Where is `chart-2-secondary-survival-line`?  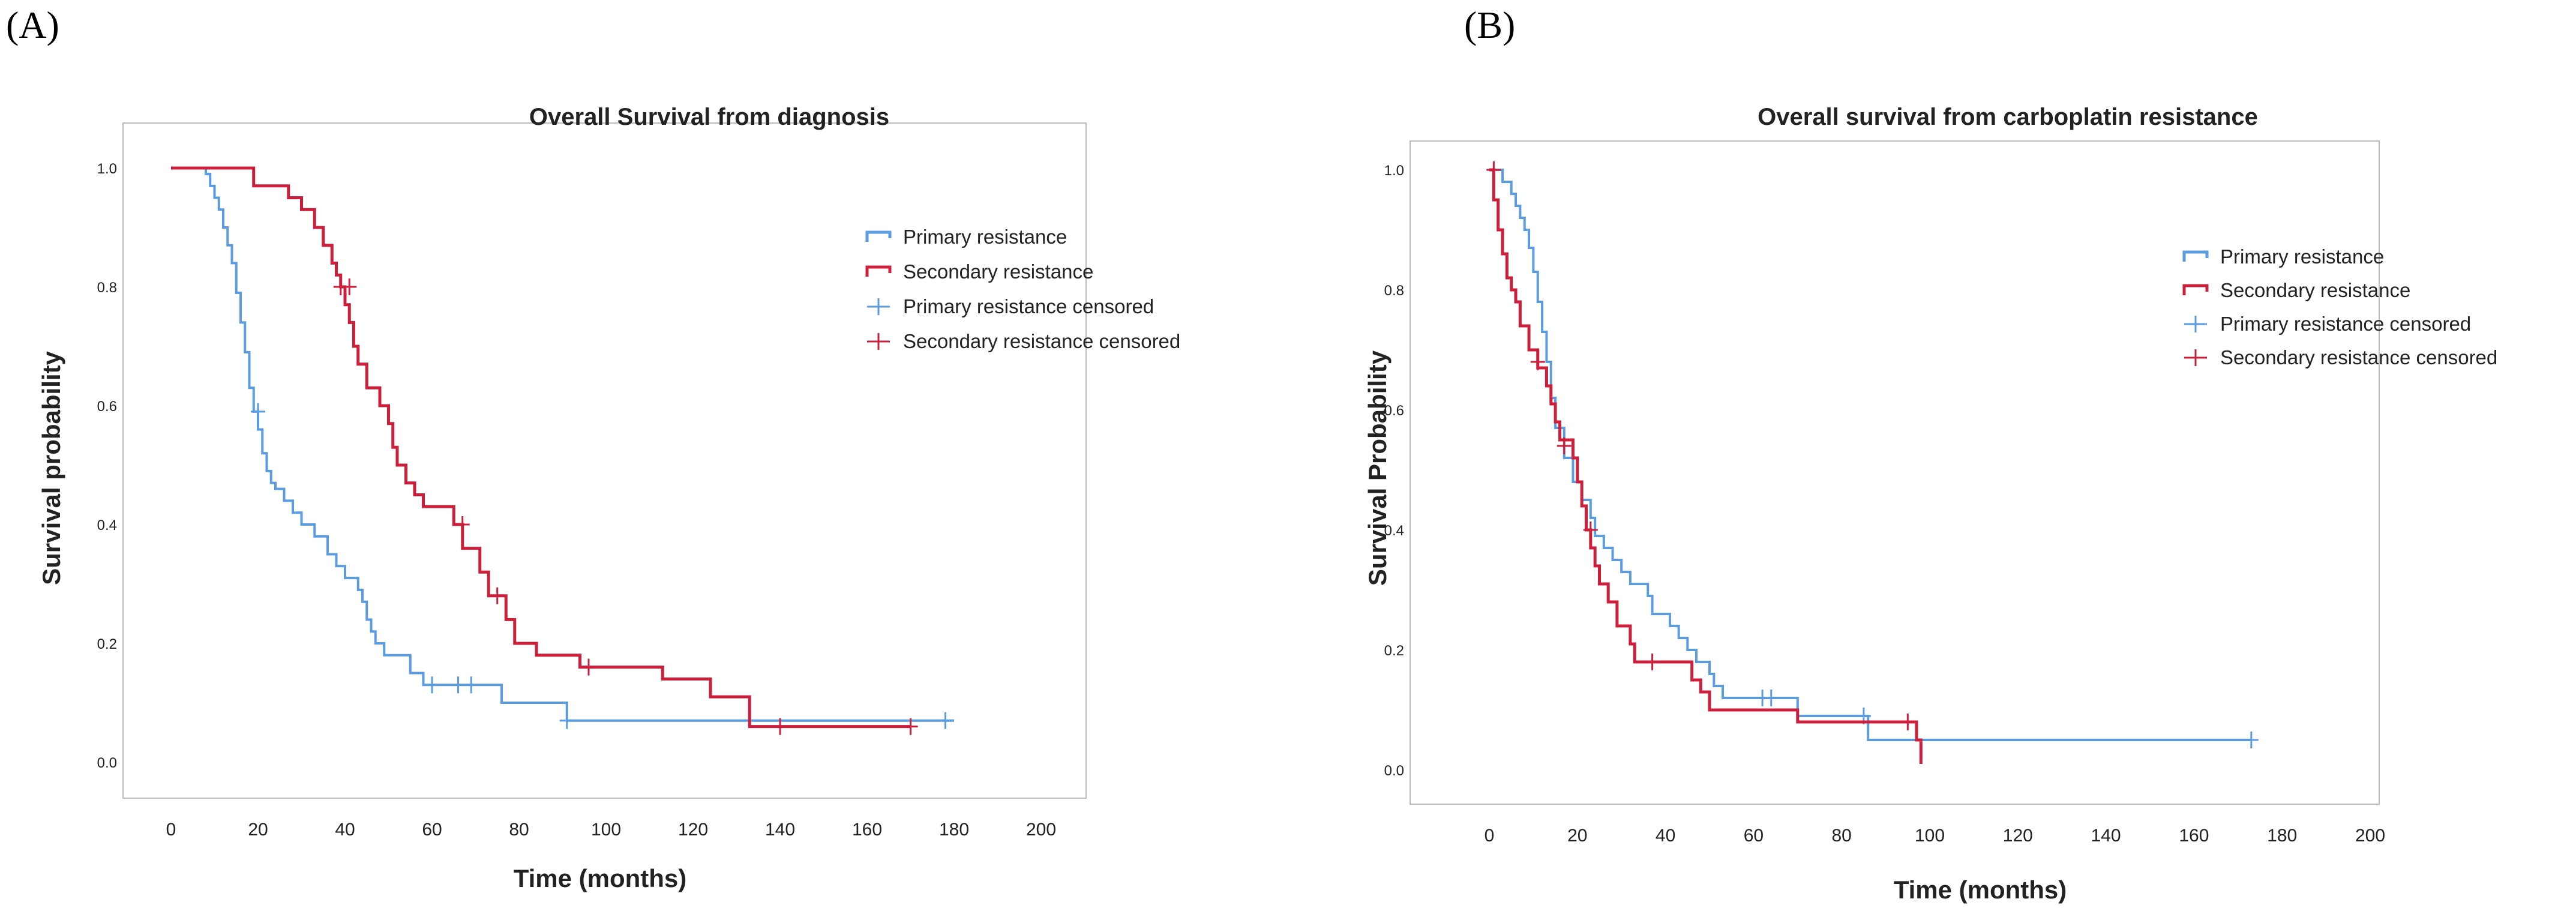 chart-2-secondary-survival-line is located at coordinates (1706, 466).